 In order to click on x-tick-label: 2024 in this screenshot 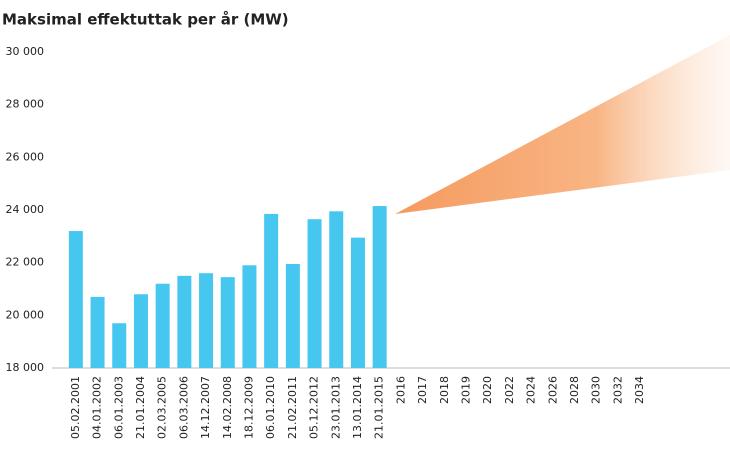, I will do `click(531, 390)`.